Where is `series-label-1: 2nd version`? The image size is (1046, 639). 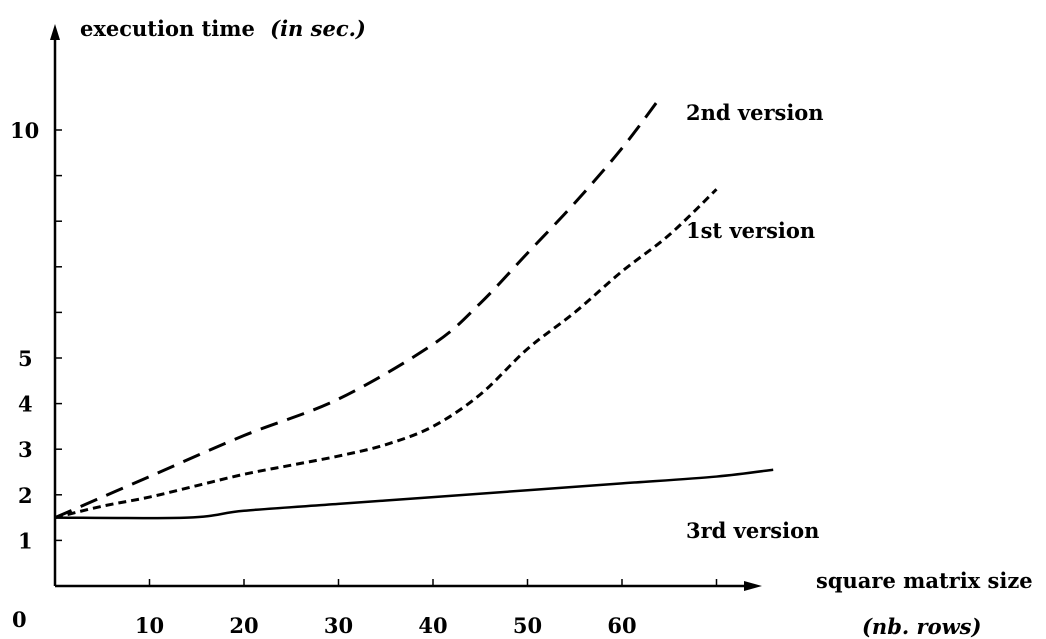 series-label-1: 2nd version is located at coordinates (755, 112).